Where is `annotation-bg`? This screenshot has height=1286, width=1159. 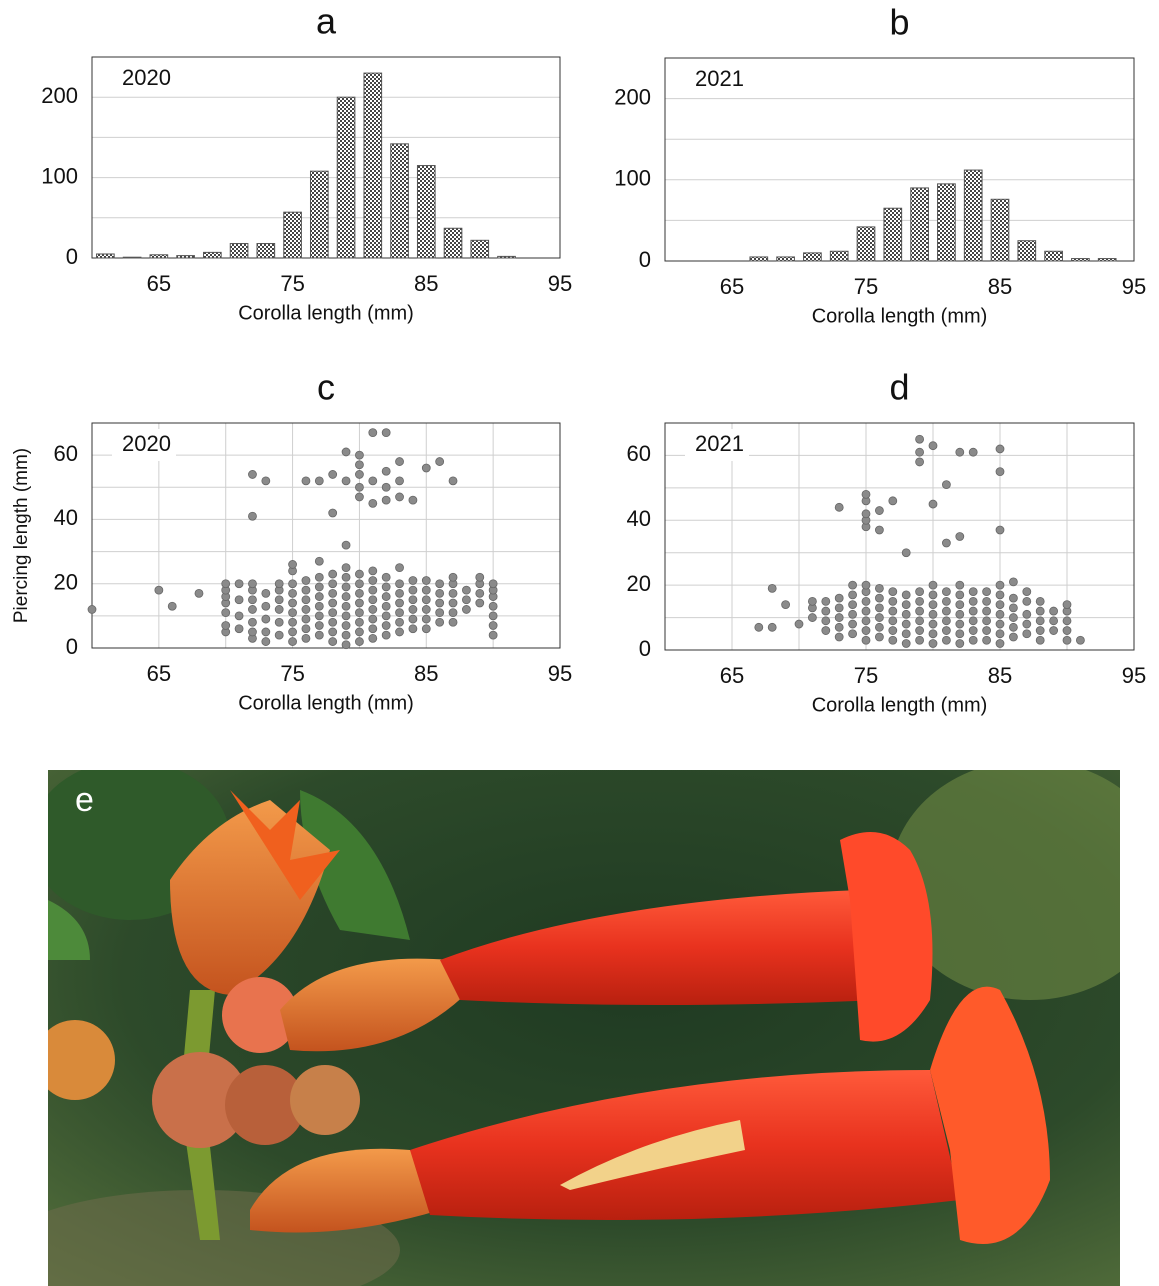
annotation-bg is located at coordinates (144, 445).